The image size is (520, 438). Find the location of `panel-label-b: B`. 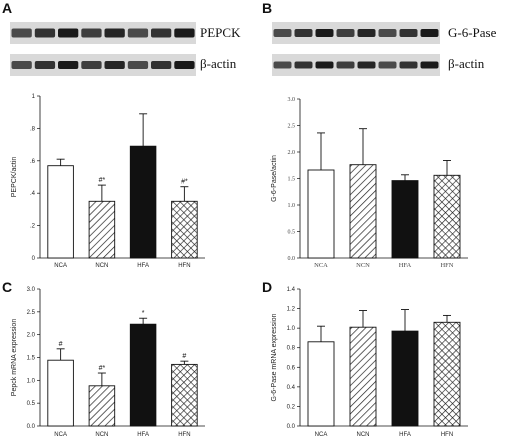

panel-label-b: B is located at coordinates (267, 8).